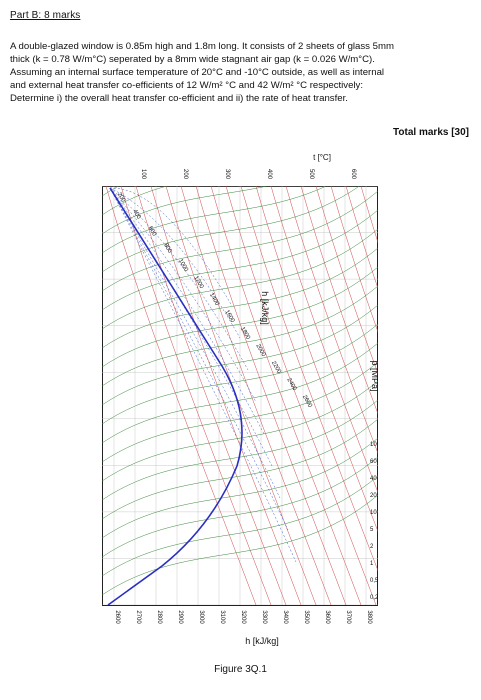 The height and width of the screenshot is (700, 481). I want to click on p-axis-label: p [MPa], so click(374, 375).